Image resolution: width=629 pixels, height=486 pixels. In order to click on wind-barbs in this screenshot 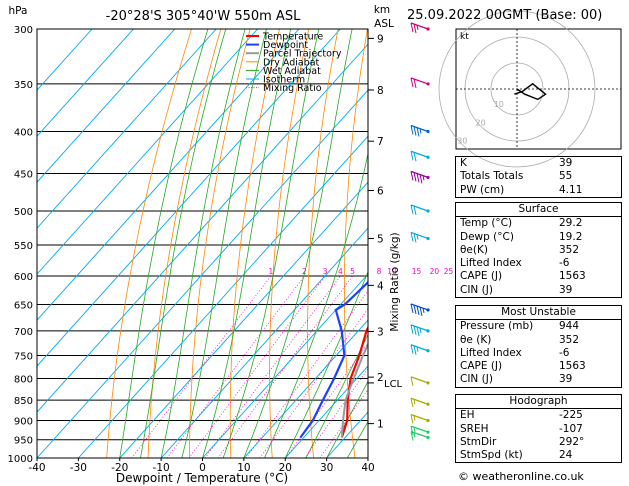, I will do `click(420, 231)`.